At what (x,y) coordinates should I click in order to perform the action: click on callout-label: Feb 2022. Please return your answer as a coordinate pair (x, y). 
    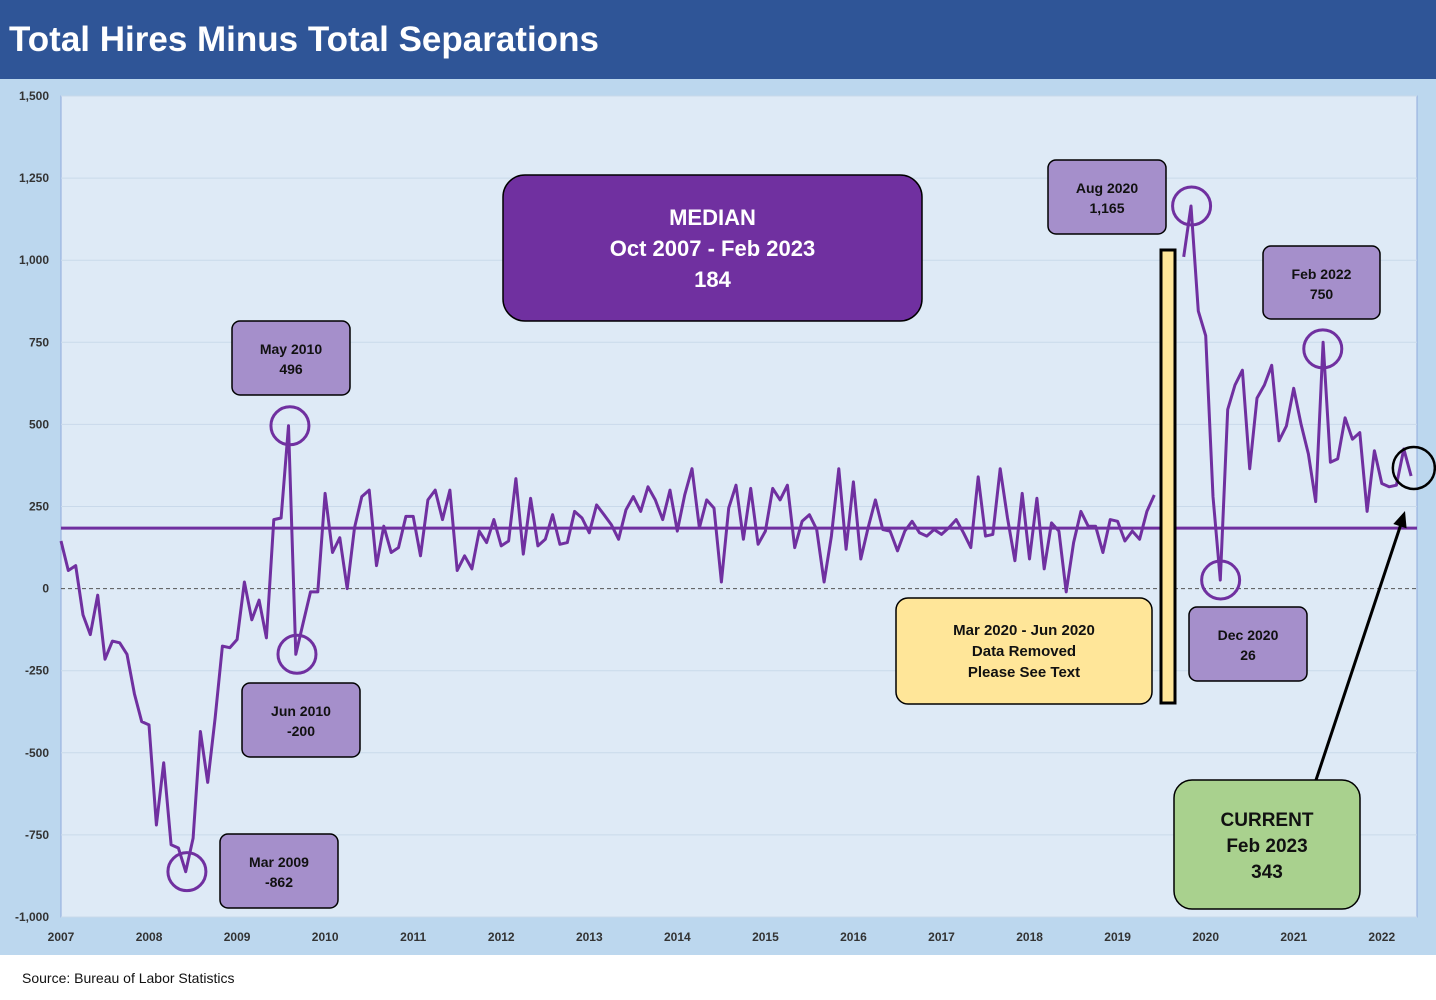
    Looking at the image, I should click on (1322, 274).